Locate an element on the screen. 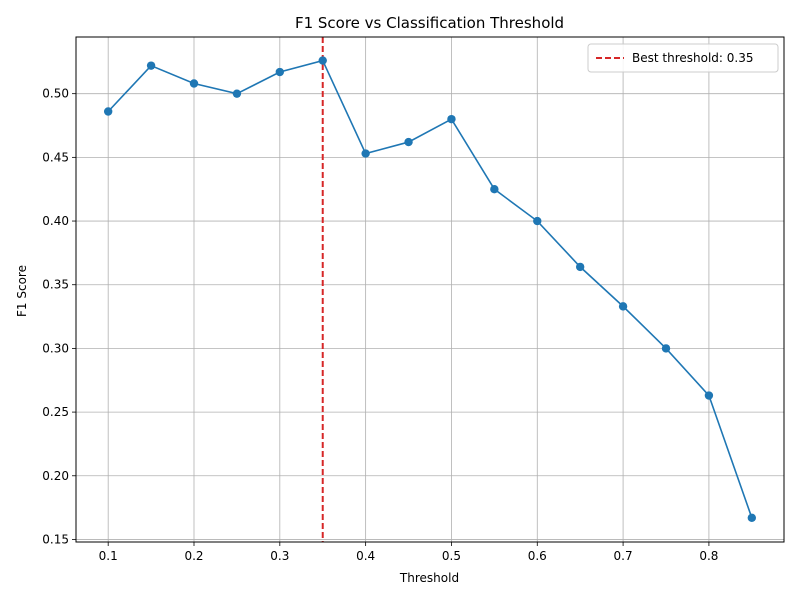  x-axis-ticks: 0.1 0.2 0.3 0.4 0.5 0.6 0.7 0.8 is located at coordinates (408, 552).